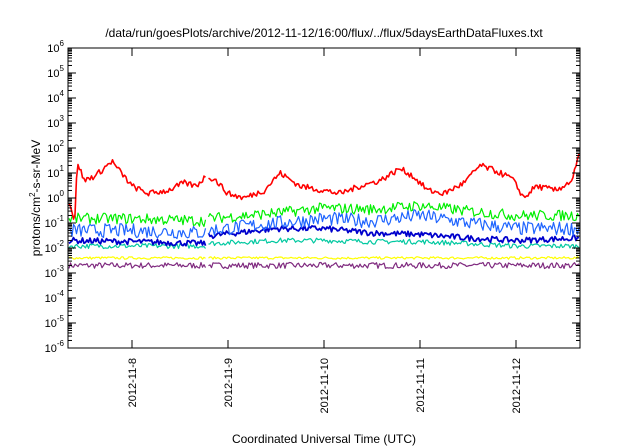 The width and height of the screenshot is (640, 448). Describe the element at coordinates (55, 222) in the screenshot. I see `y-tick-label: 10⁻¹` at that location.